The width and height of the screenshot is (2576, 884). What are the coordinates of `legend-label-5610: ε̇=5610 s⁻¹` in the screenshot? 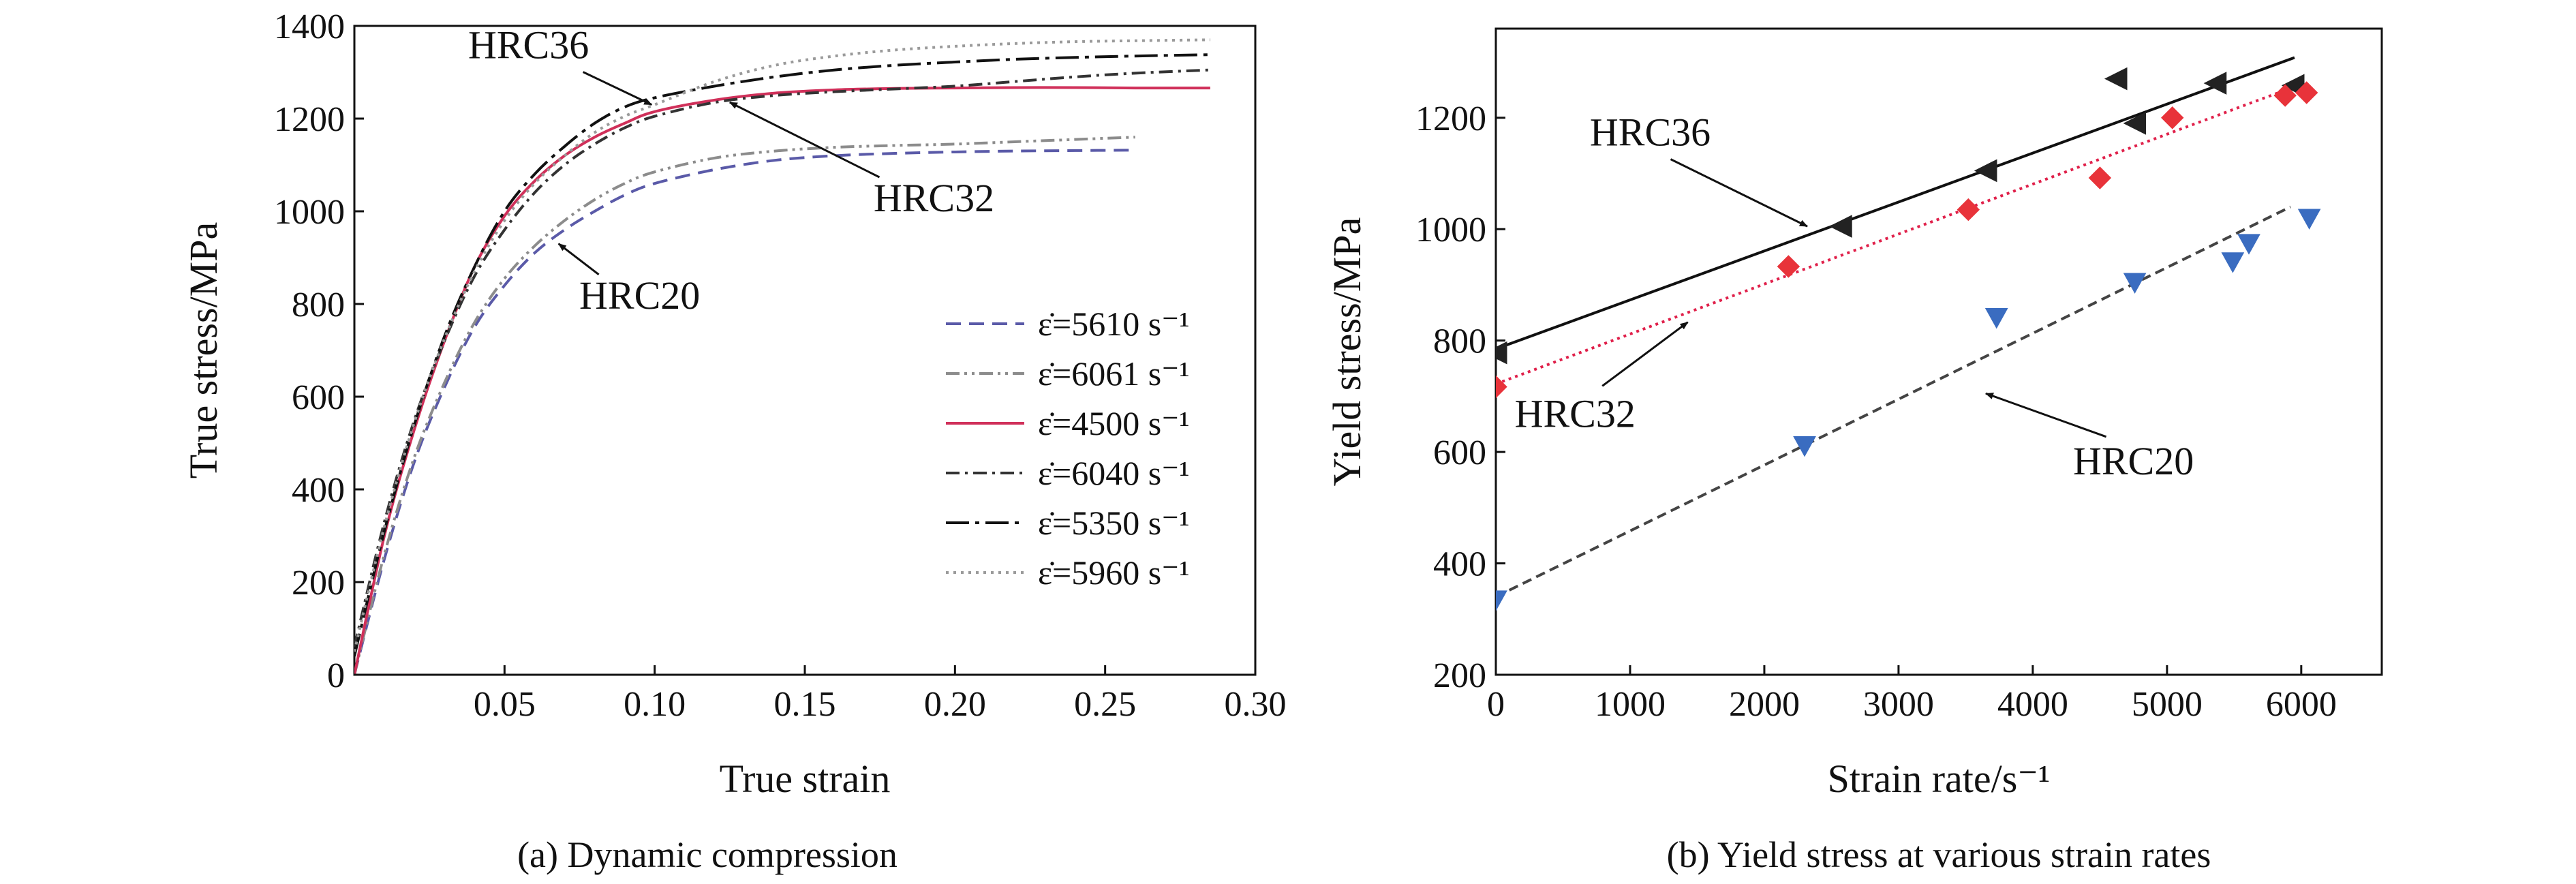 It's located at (1114, 324).